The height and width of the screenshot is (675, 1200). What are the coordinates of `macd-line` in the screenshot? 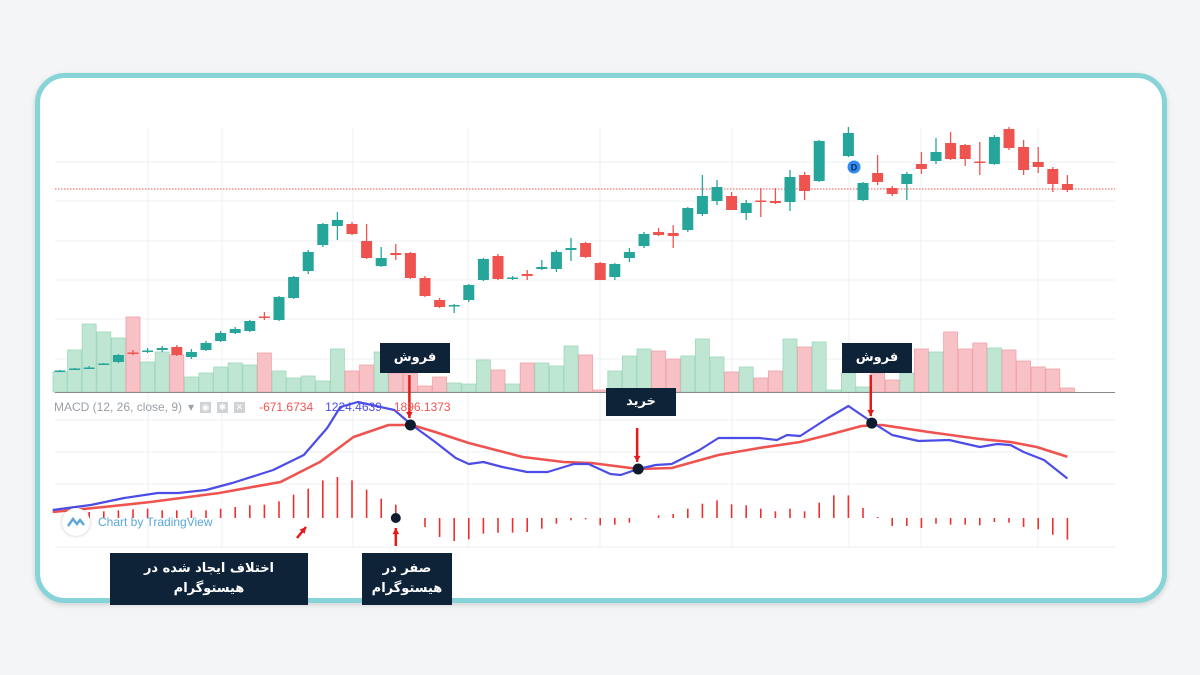 It's located at (560, 456).